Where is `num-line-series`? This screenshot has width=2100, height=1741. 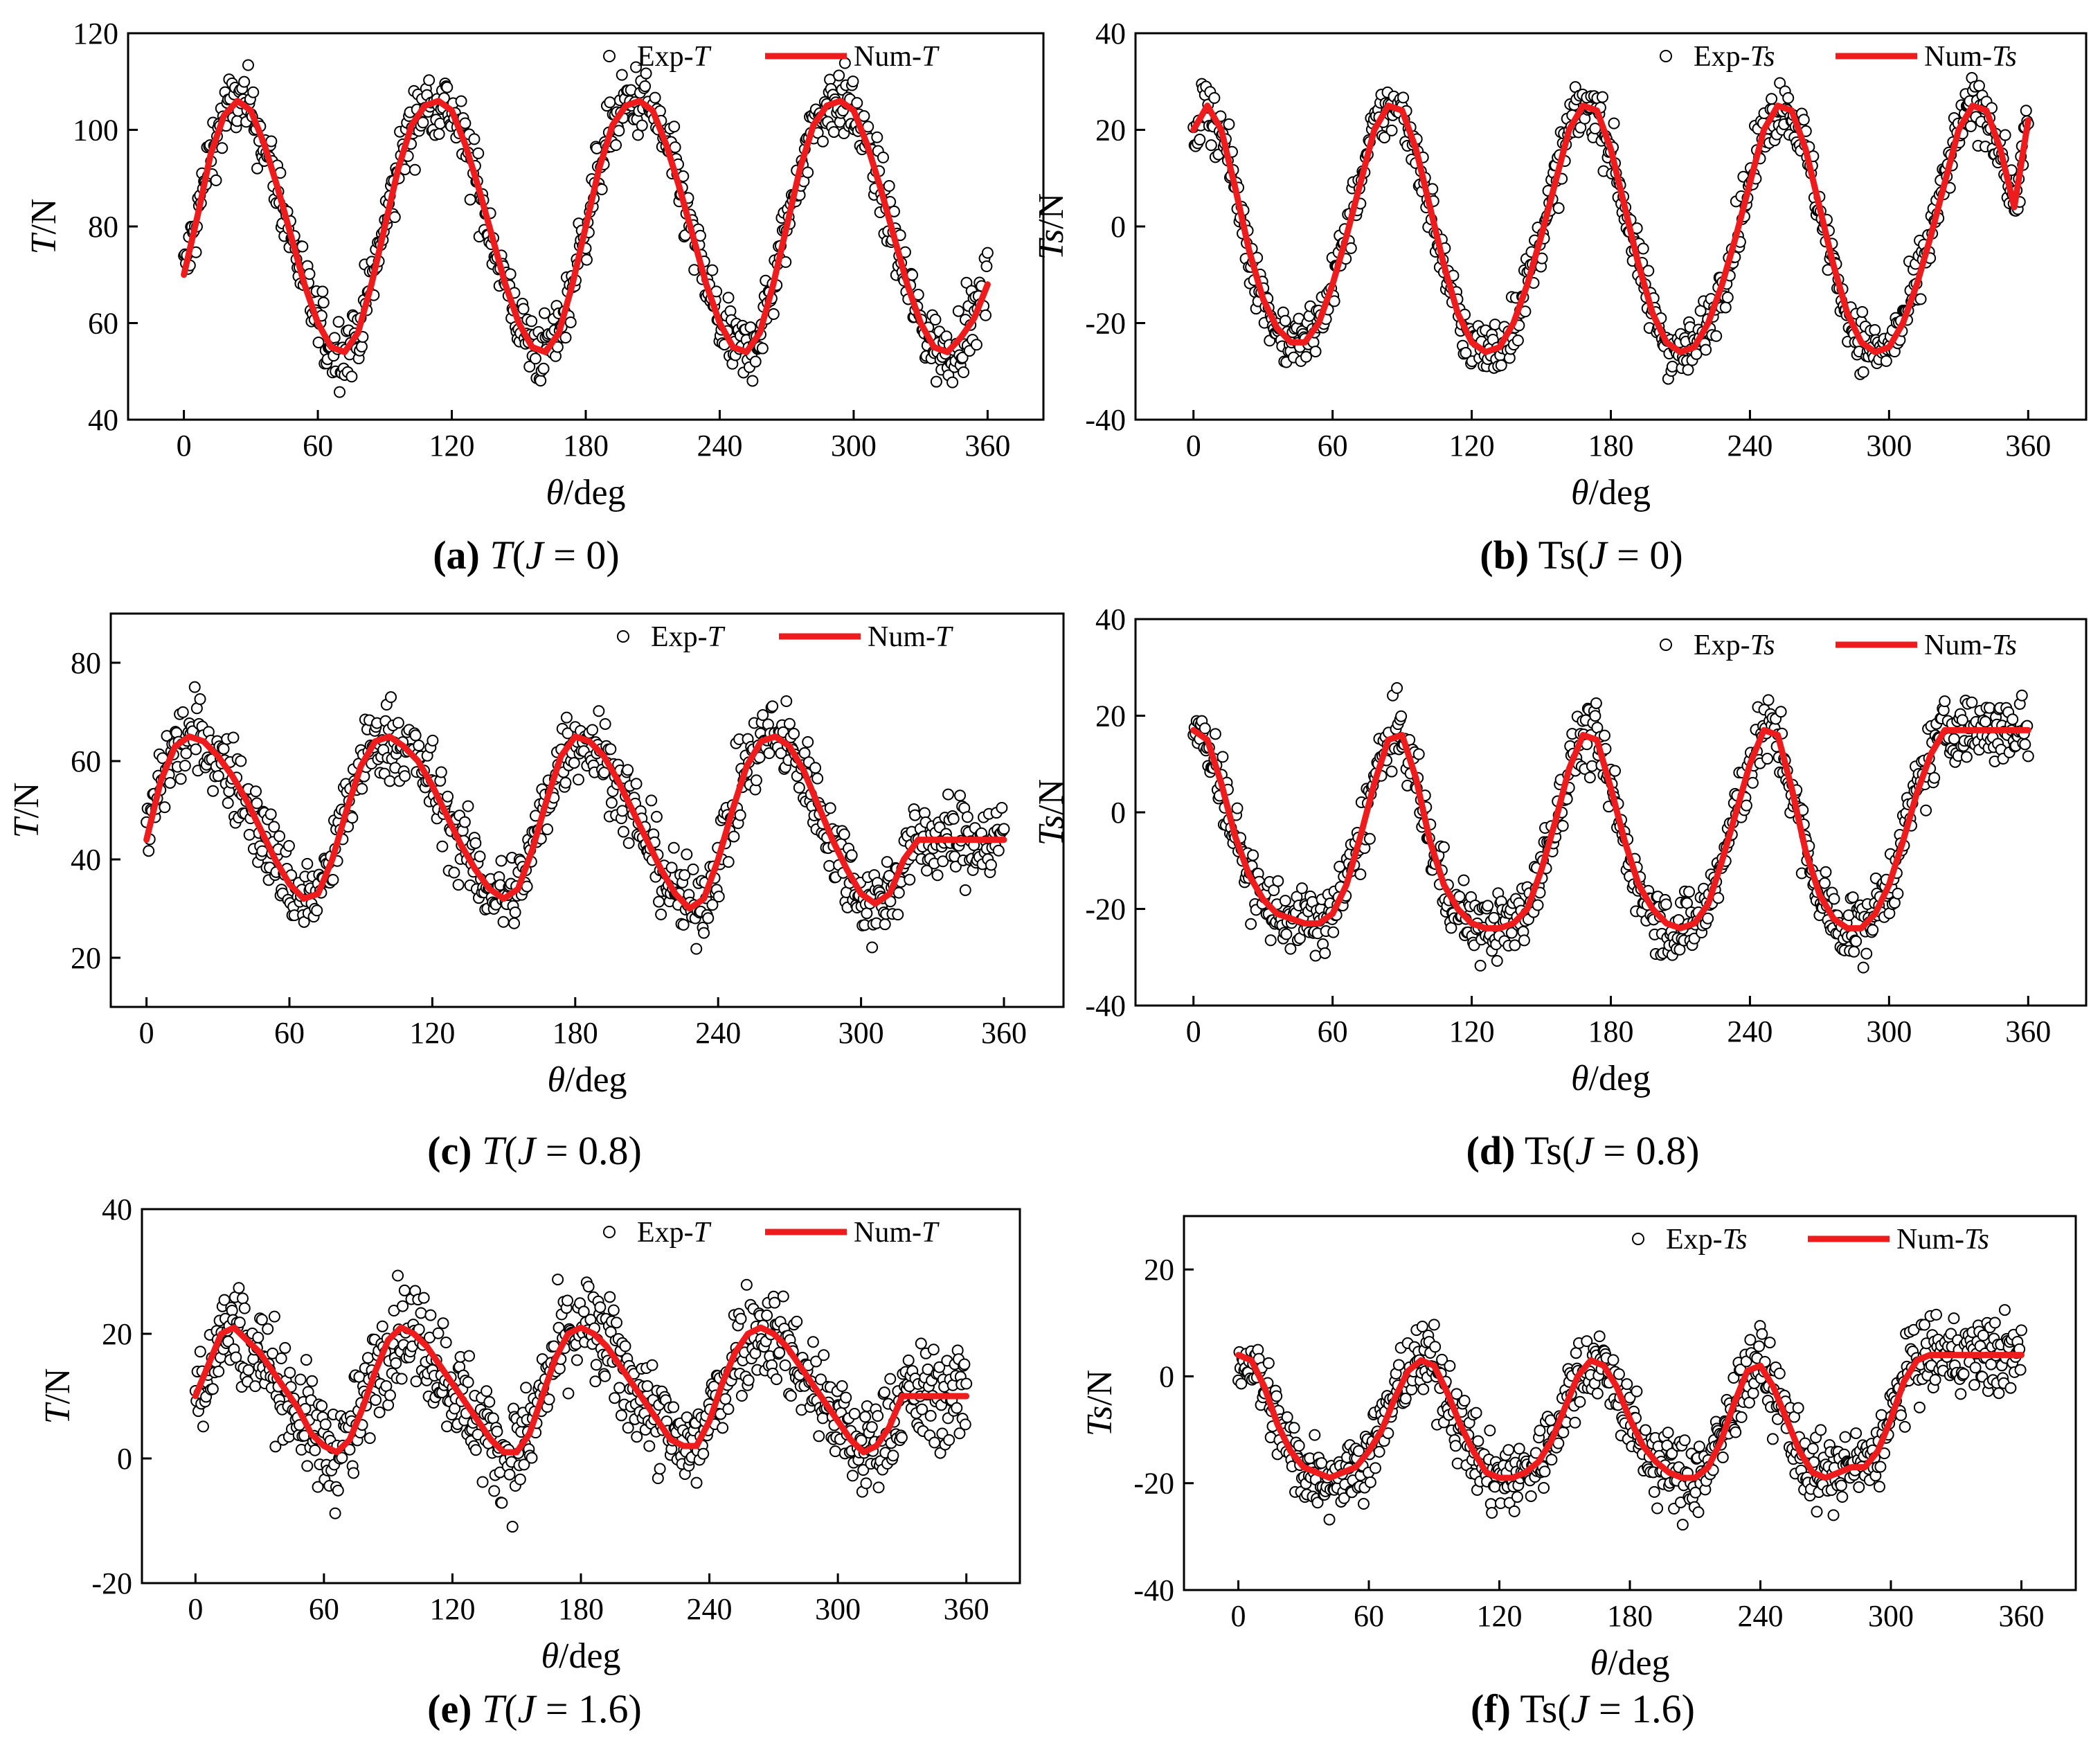
num-line-series is located at coordinates (1611, 828).